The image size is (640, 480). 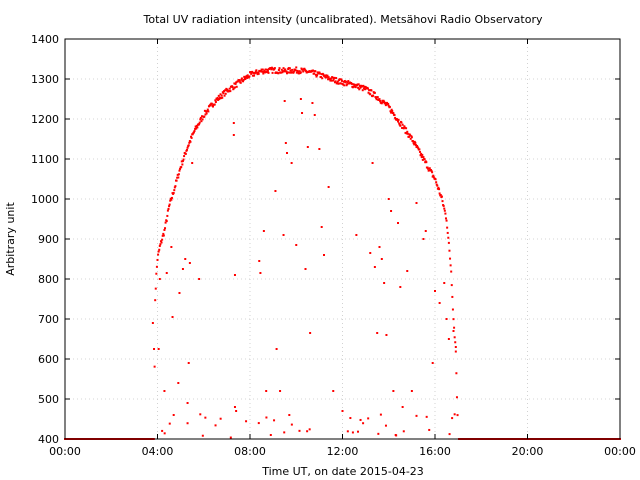 What do you see at coordinates (342, 471) in the screenshot?
I see `x-axis-label: Time UT, on date 2015-04-23` at bounding box center [342, 471].